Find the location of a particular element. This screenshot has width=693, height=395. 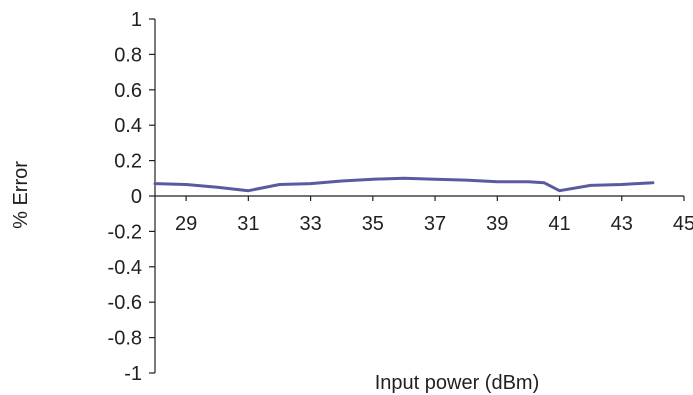

x-axis: 29 31 33 35 37 39 41 43 45 is located at coordinates (424, 215).